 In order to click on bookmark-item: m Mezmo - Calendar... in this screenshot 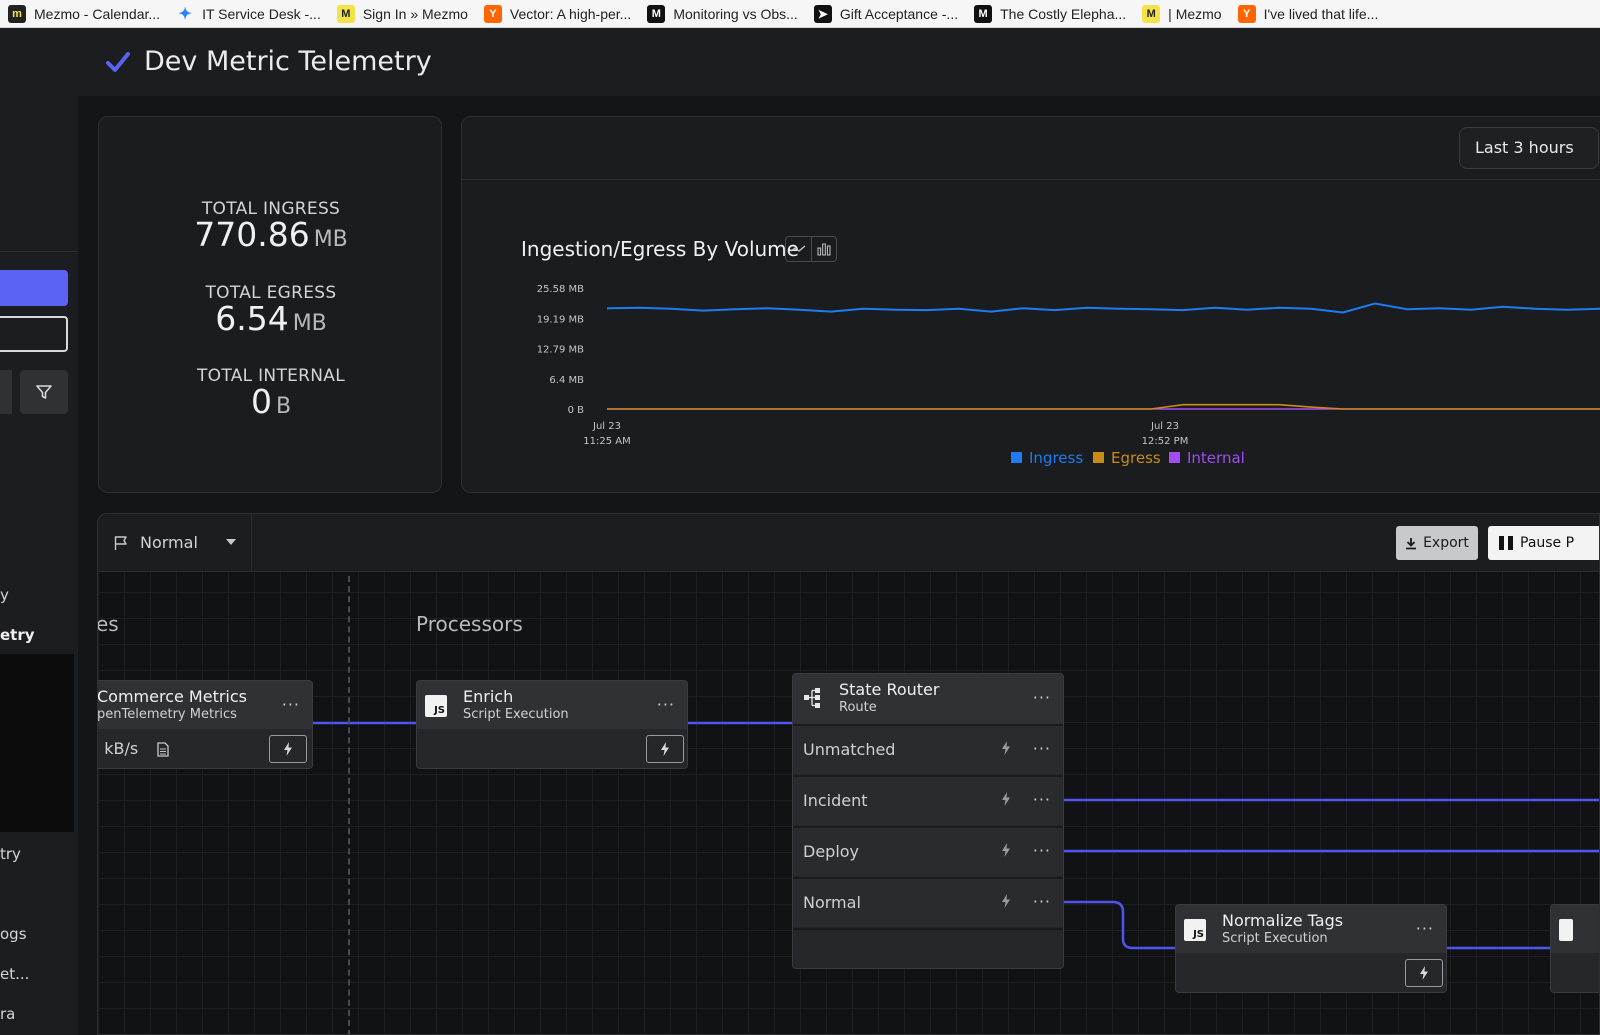, I will do `click(84, 13)`.